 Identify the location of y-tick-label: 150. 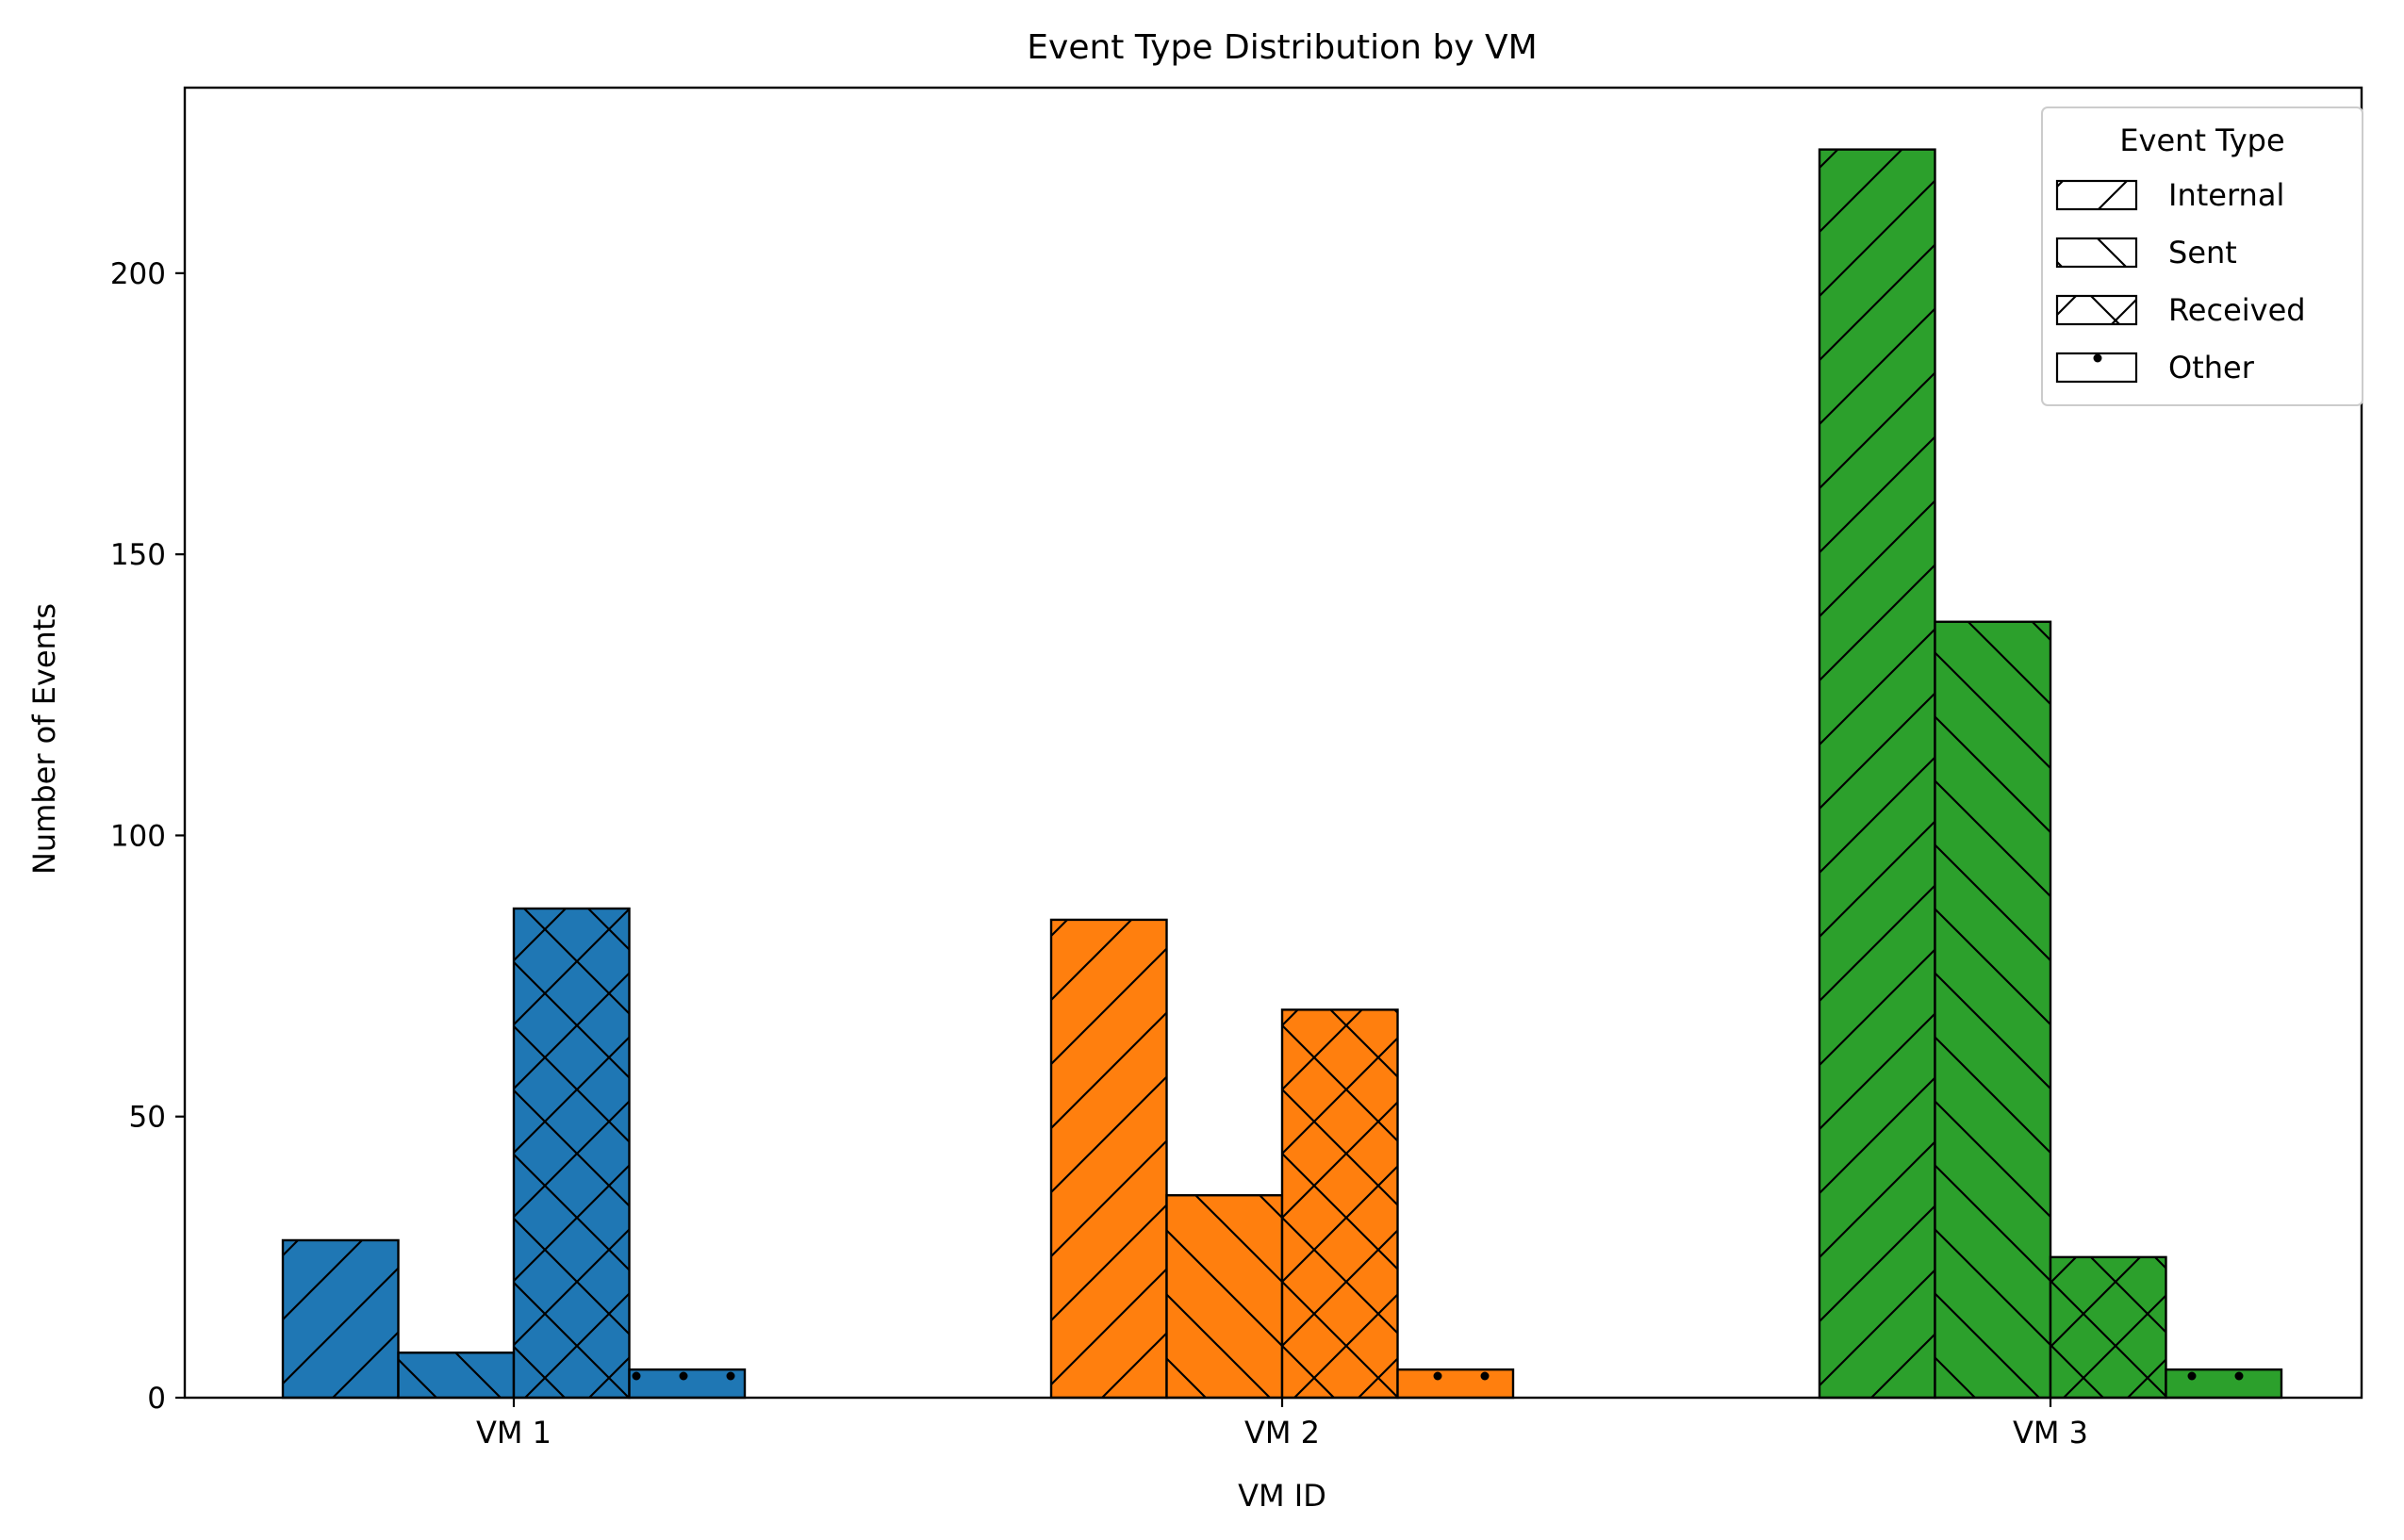
(138, 555).